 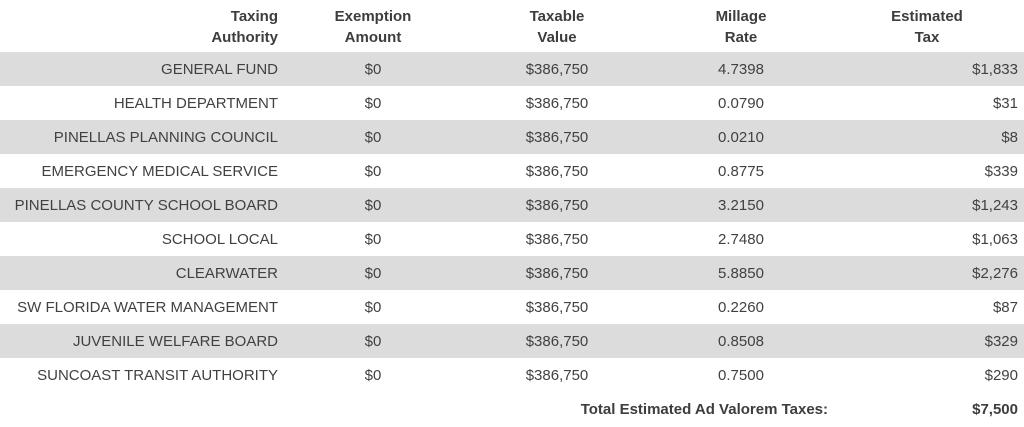 I want to click on table-row: CLEARWATER $0 $386,750 5.8850 $2,276, so click(x=512, y=273).